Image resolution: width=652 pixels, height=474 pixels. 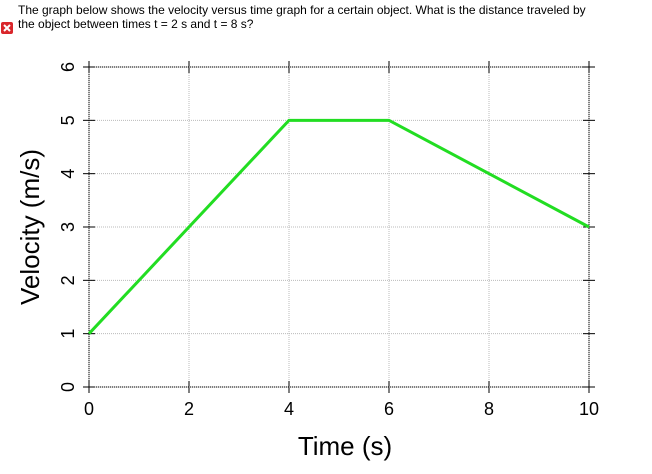 I want to click on x-tick-label: 6, so click(x=389, y=409).